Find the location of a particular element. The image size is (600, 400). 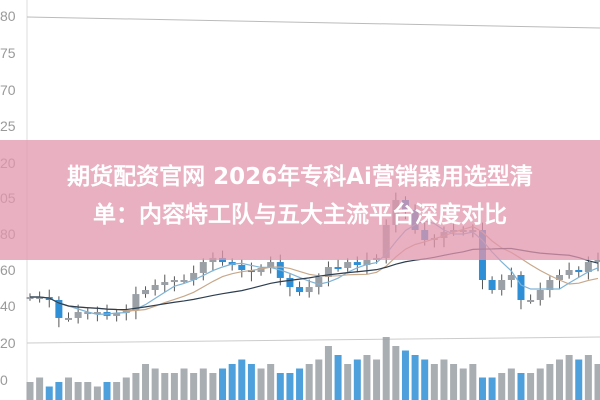

top-border is located at coordinates (313, 22).